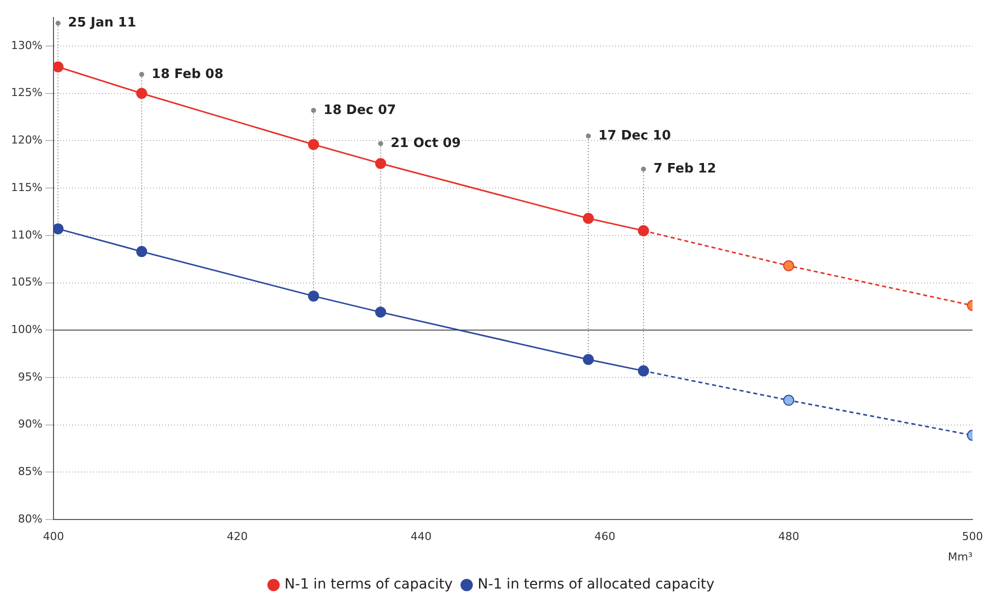 Image resolution: width=994 pixels, height=610 pixels. Describe the element at coordinates (102, 23) in the screenshot. I see `annotation: 25 Jan 11` at that location.